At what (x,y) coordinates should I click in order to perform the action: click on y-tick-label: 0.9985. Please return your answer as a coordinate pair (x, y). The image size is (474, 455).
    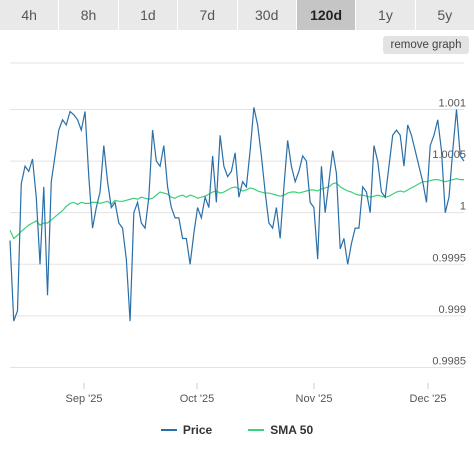
    Looking at the image, I should click on (449, 362).